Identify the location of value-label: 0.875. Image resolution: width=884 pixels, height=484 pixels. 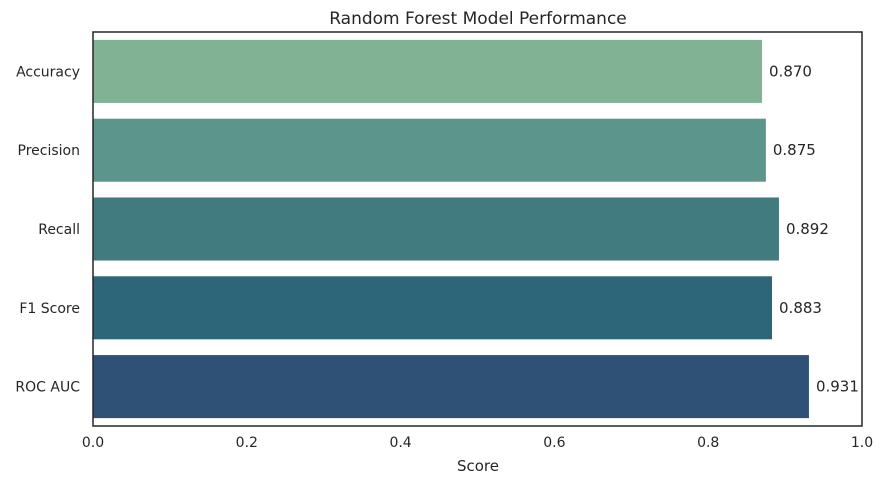
(794, 150).